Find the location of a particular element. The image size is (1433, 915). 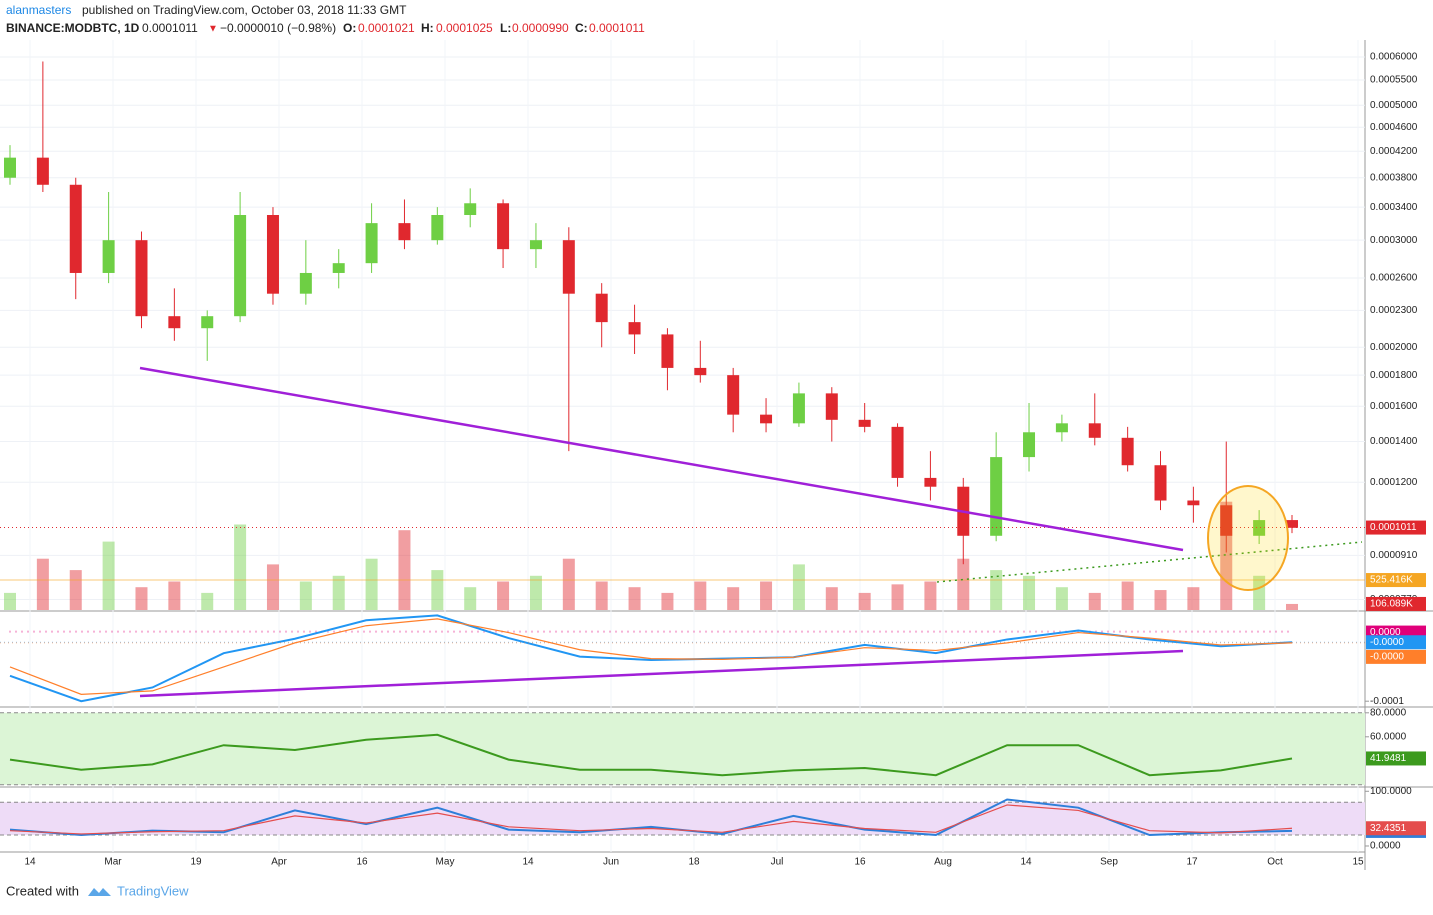

y-tick-label: -0.0001 is located at coordinates (1387, 701).